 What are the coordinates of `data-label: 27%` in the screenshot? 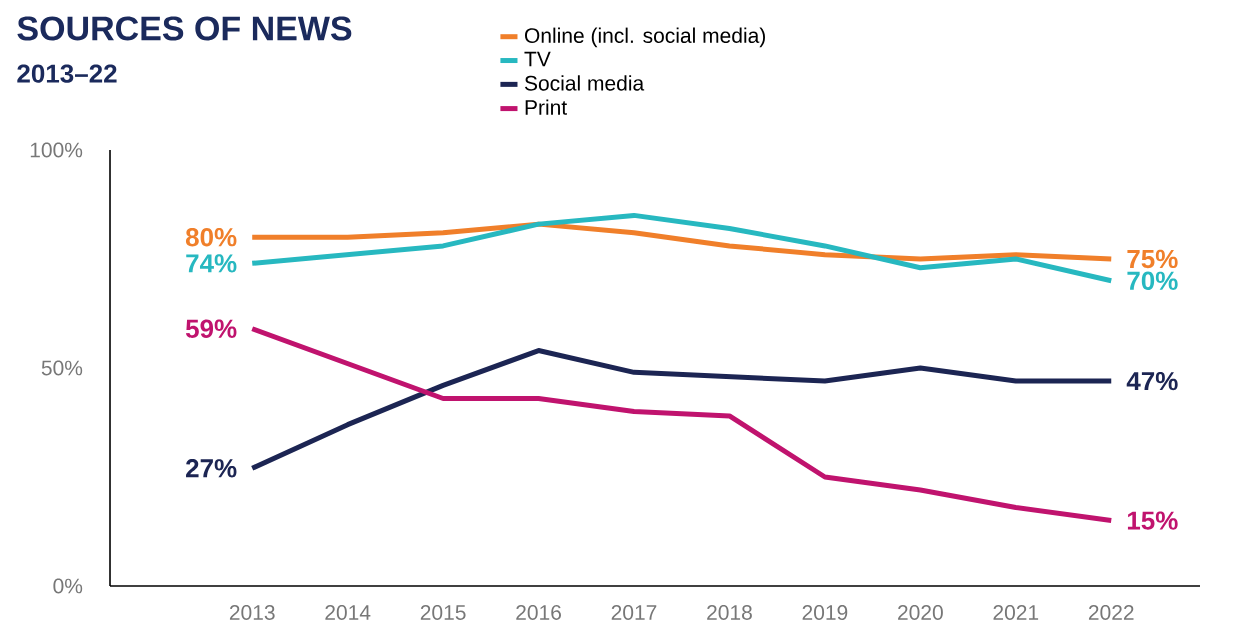 It's located at (211, 468).